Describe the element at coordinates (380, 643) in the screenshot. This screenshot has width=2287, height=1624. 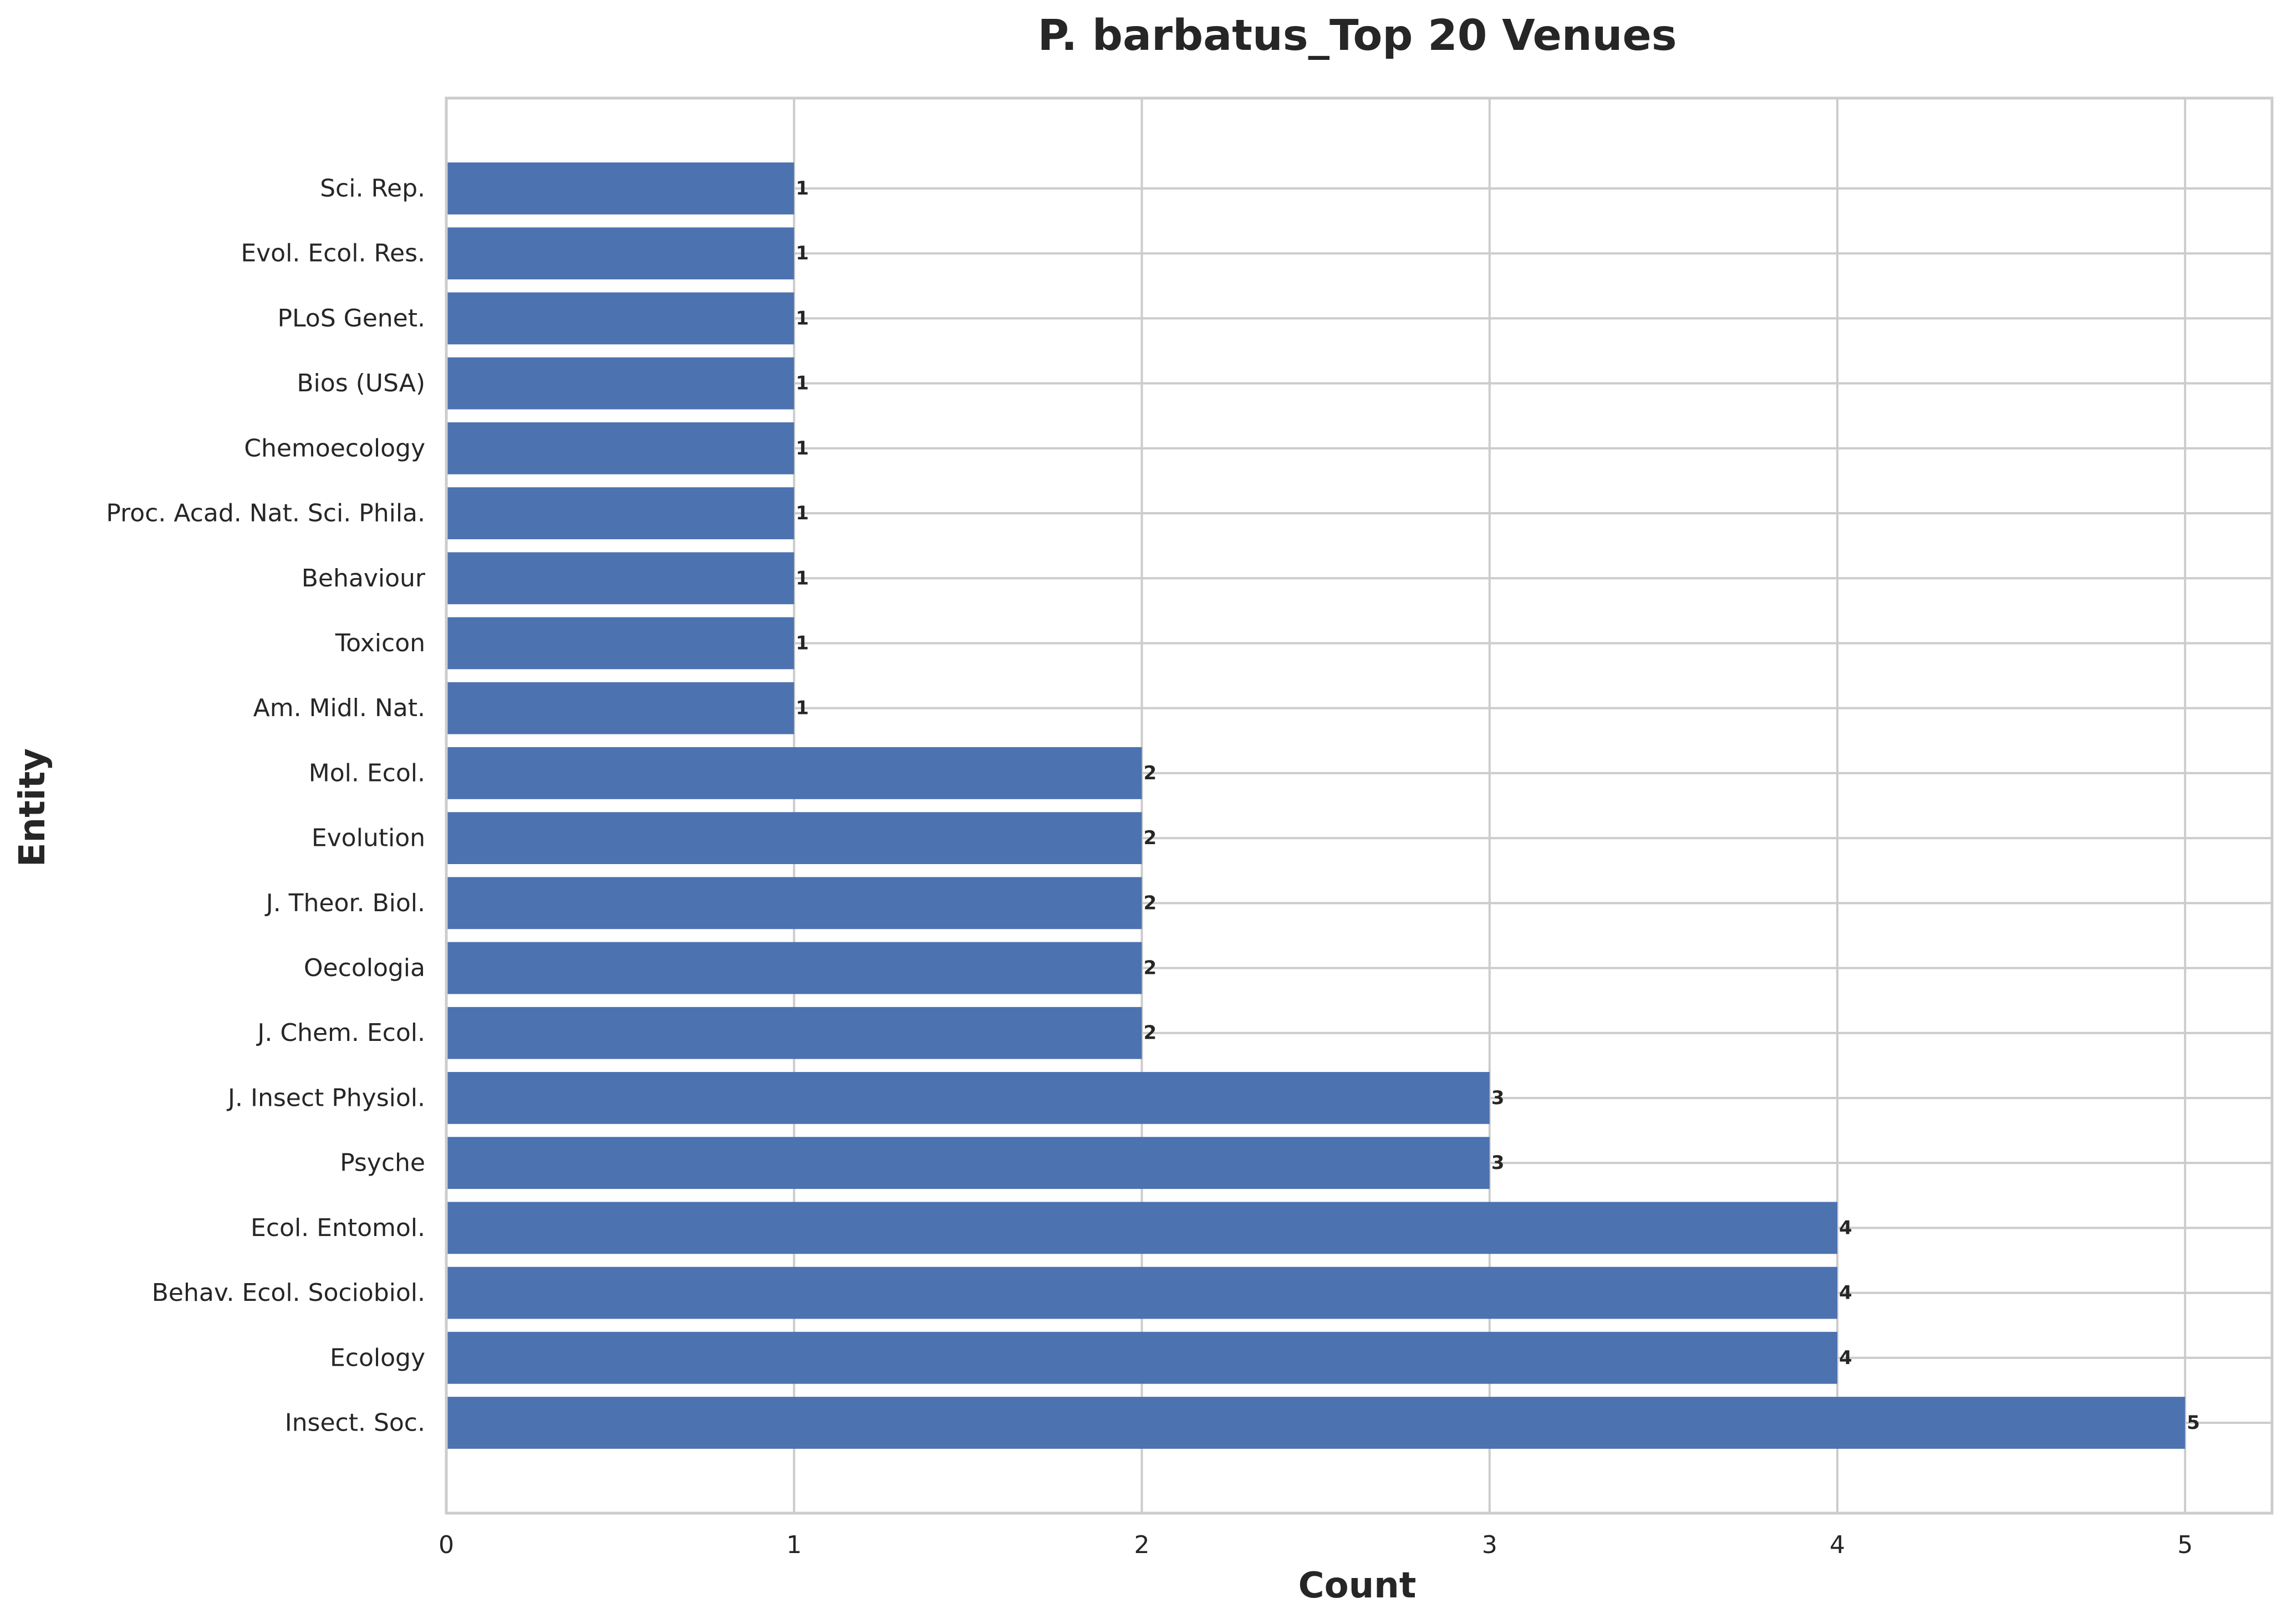
I see `category-label: Toxicon` at that location.